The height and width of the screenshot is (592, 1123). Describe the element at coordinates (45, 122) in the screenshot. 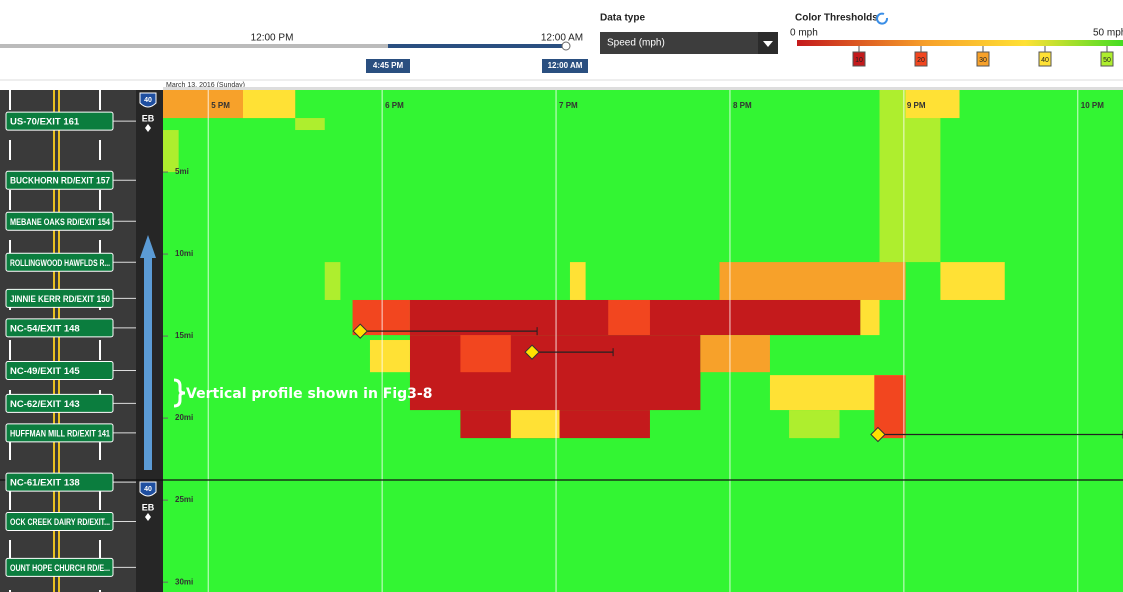

I see `exit-label: US-70/EXIT 161` at that location.